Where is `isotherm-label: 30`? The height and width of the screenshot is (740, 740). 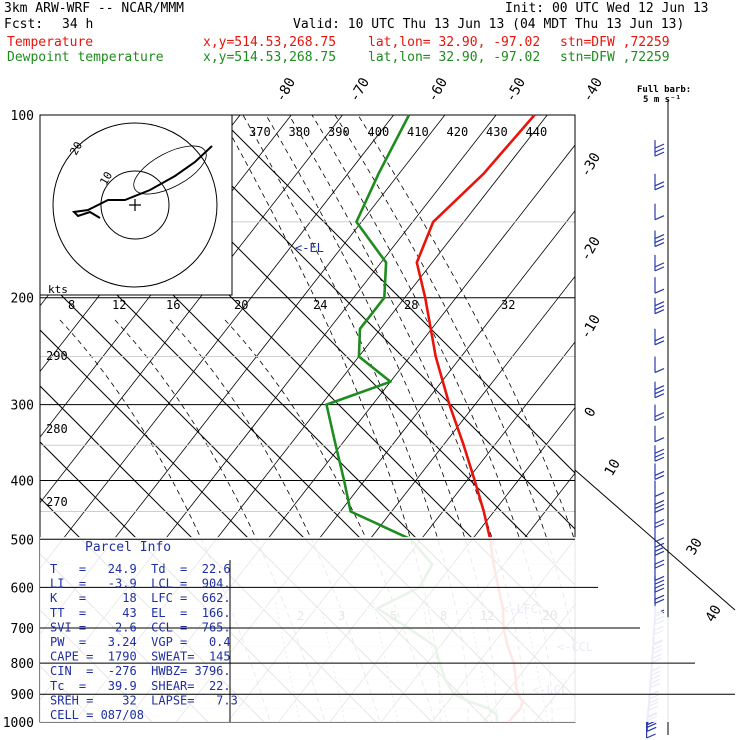
isotherm-label: 30 is located at coordinates (695, 546).